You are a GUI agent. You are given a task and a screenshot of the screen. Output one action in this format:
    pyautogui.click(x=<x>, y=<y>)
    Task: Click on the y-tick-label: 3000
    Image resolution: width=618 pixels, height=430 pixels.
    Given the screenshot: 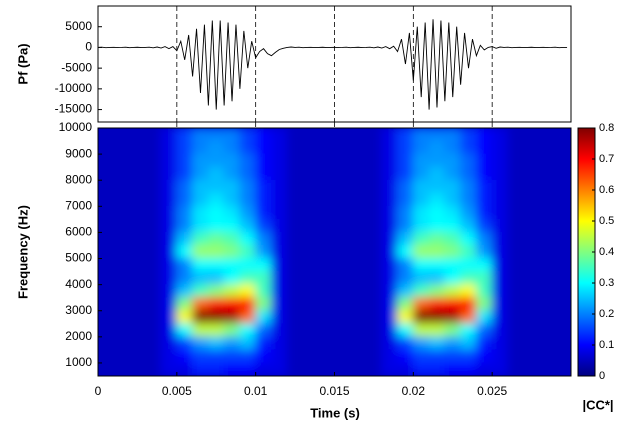 What is the action you would take?
    pyautogui.click(x=78, y=310)
    